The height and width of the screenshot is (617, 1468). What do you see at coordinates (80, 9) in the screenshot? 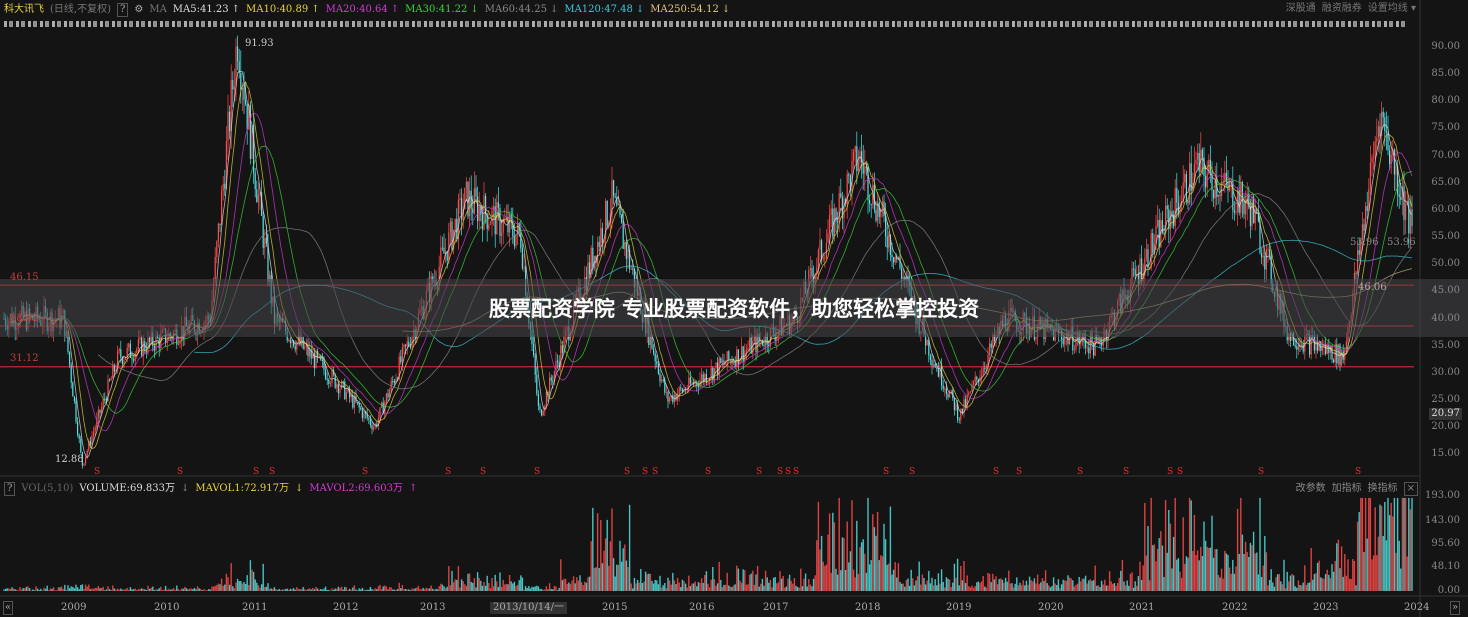
I see `adjust-mode: (日线,不复权)` at bounding box center [80, 9].